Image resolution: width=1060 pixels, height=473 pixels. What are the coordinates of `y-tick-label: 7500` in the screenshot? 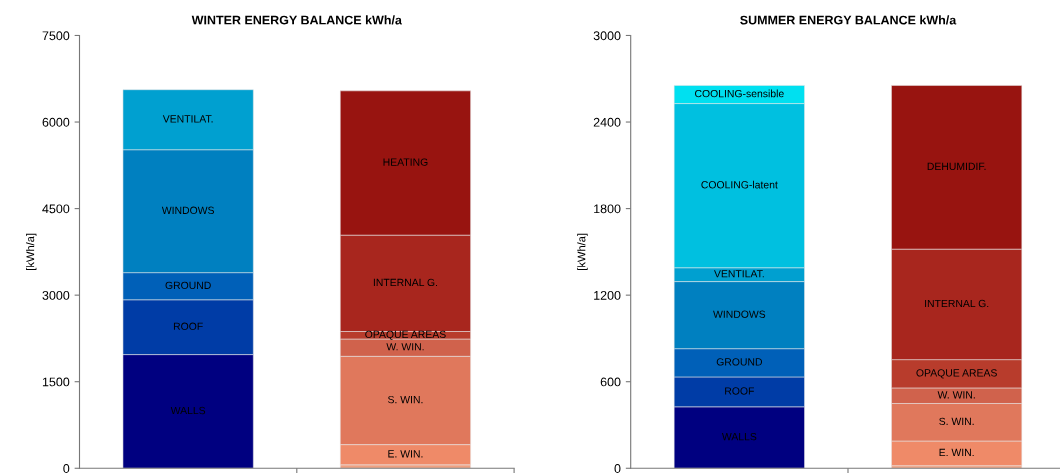 It's located at (56, 36).